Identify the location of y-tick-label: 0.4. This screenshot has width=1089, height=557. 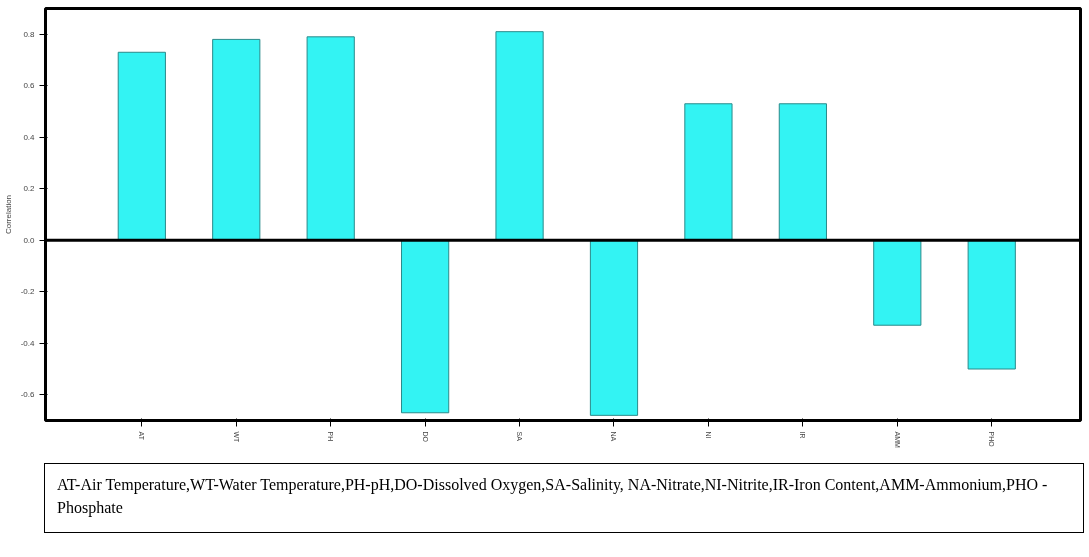
(29, 137).